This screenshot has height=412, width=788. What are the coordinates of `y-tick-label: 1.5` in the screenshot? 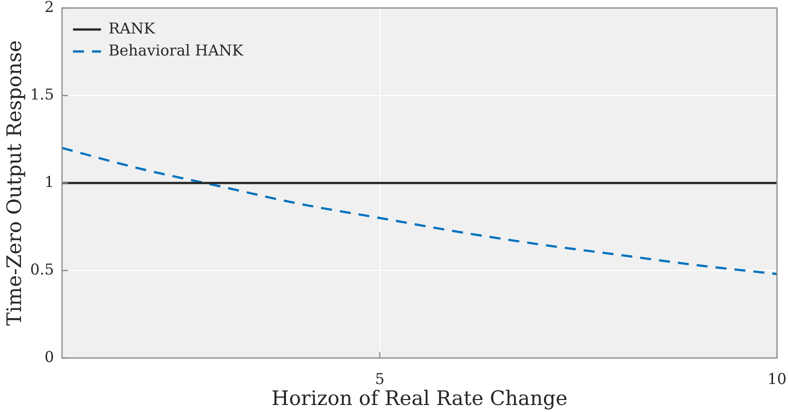 It's located at (42, 94).